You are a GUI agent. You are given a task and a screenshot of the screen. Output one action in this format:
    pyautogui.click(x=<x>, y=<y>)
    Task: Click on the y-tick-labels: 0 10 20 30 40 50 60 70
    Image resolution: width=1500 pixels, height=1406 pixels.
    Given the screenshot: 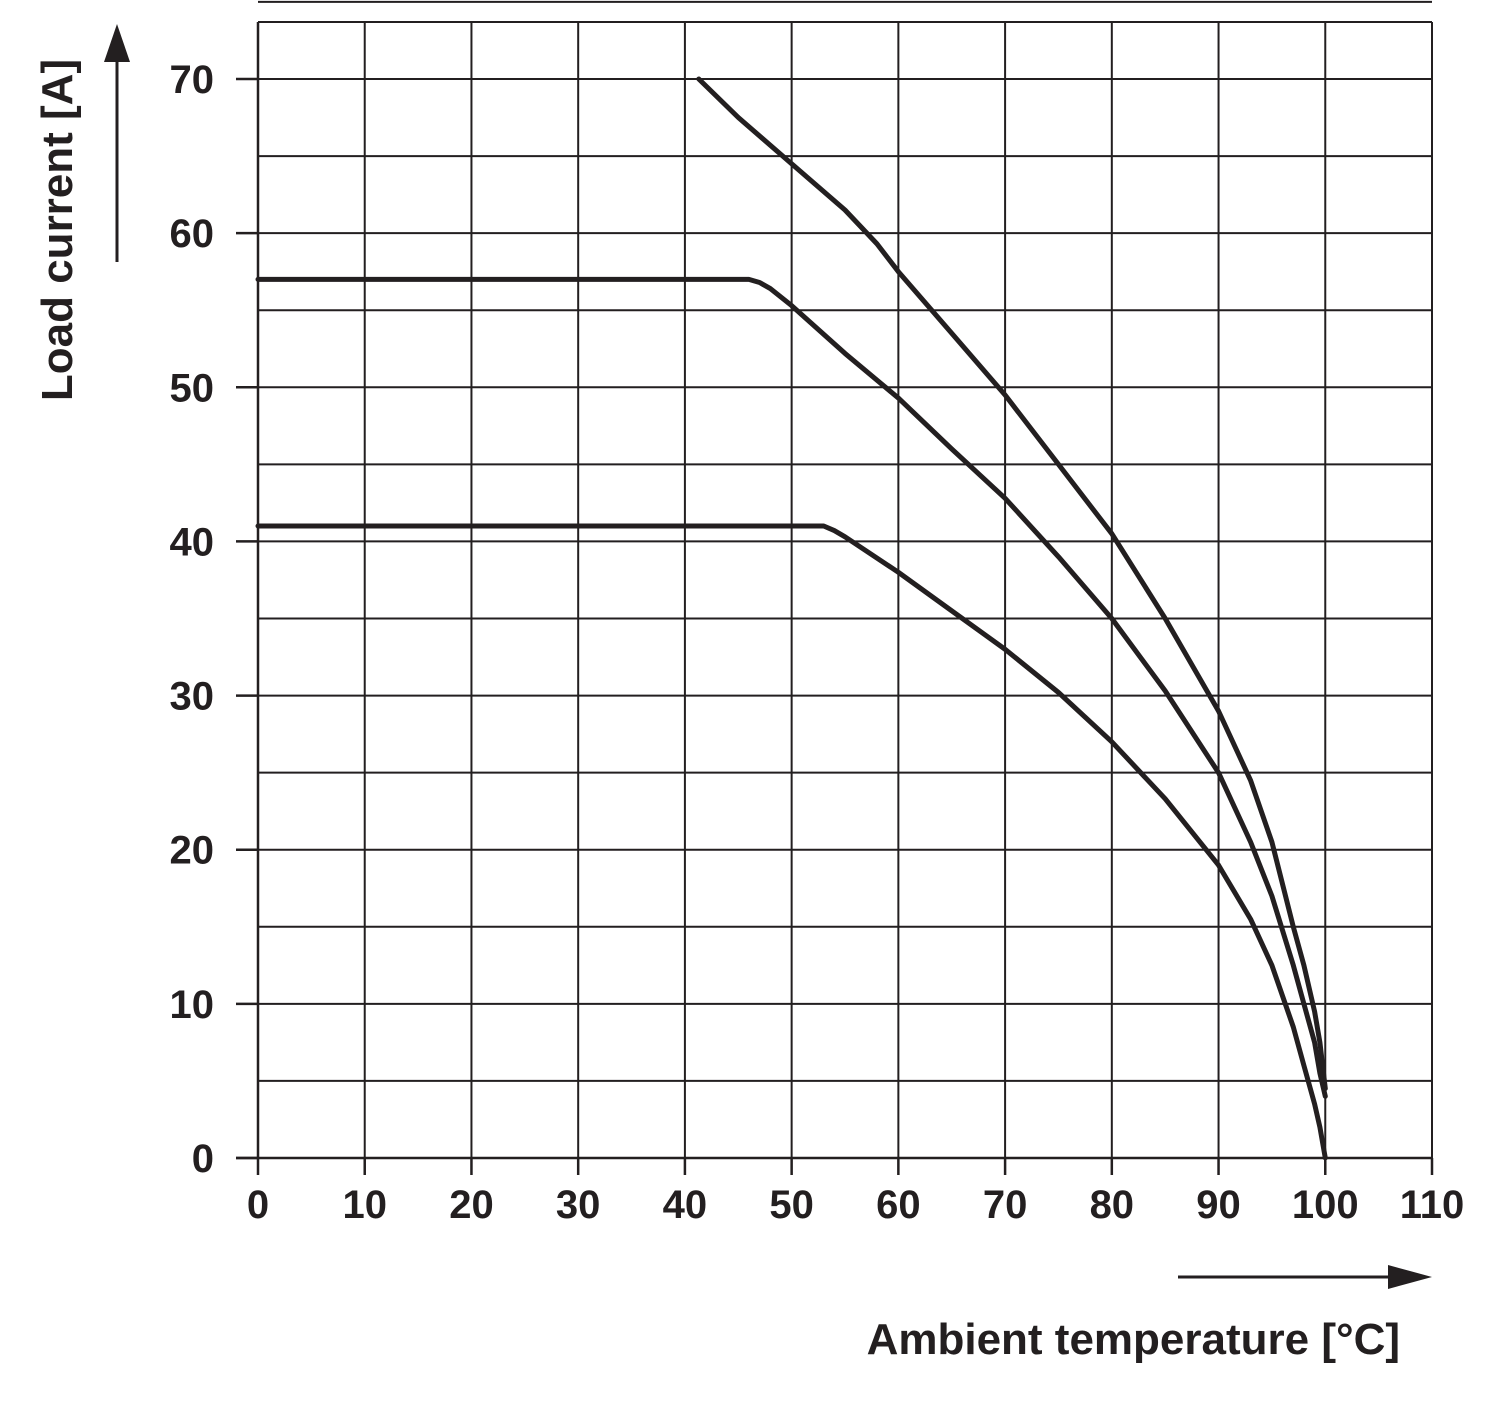 What is the action you would take?
    pyautogui.click(x=214, y=619)
    